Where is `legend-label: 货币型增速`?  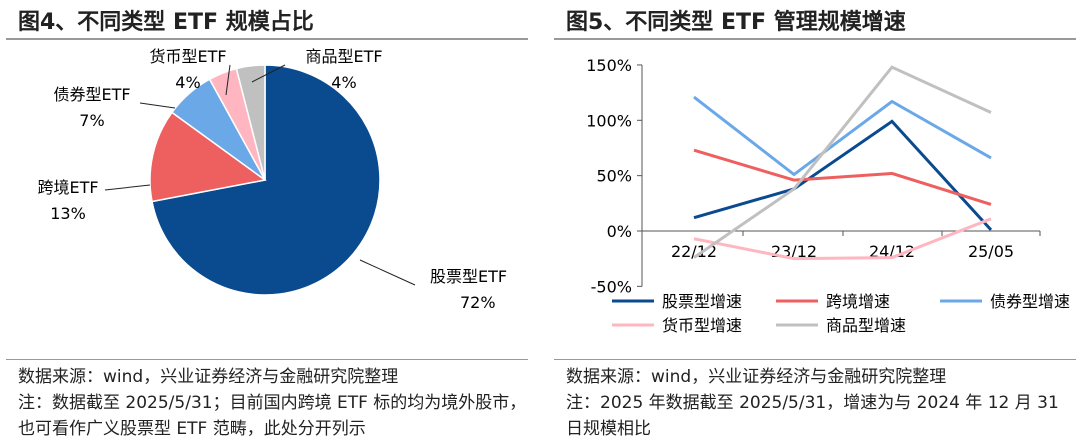 legend-label: 货币型增速 is located at coordinates (702, 325).